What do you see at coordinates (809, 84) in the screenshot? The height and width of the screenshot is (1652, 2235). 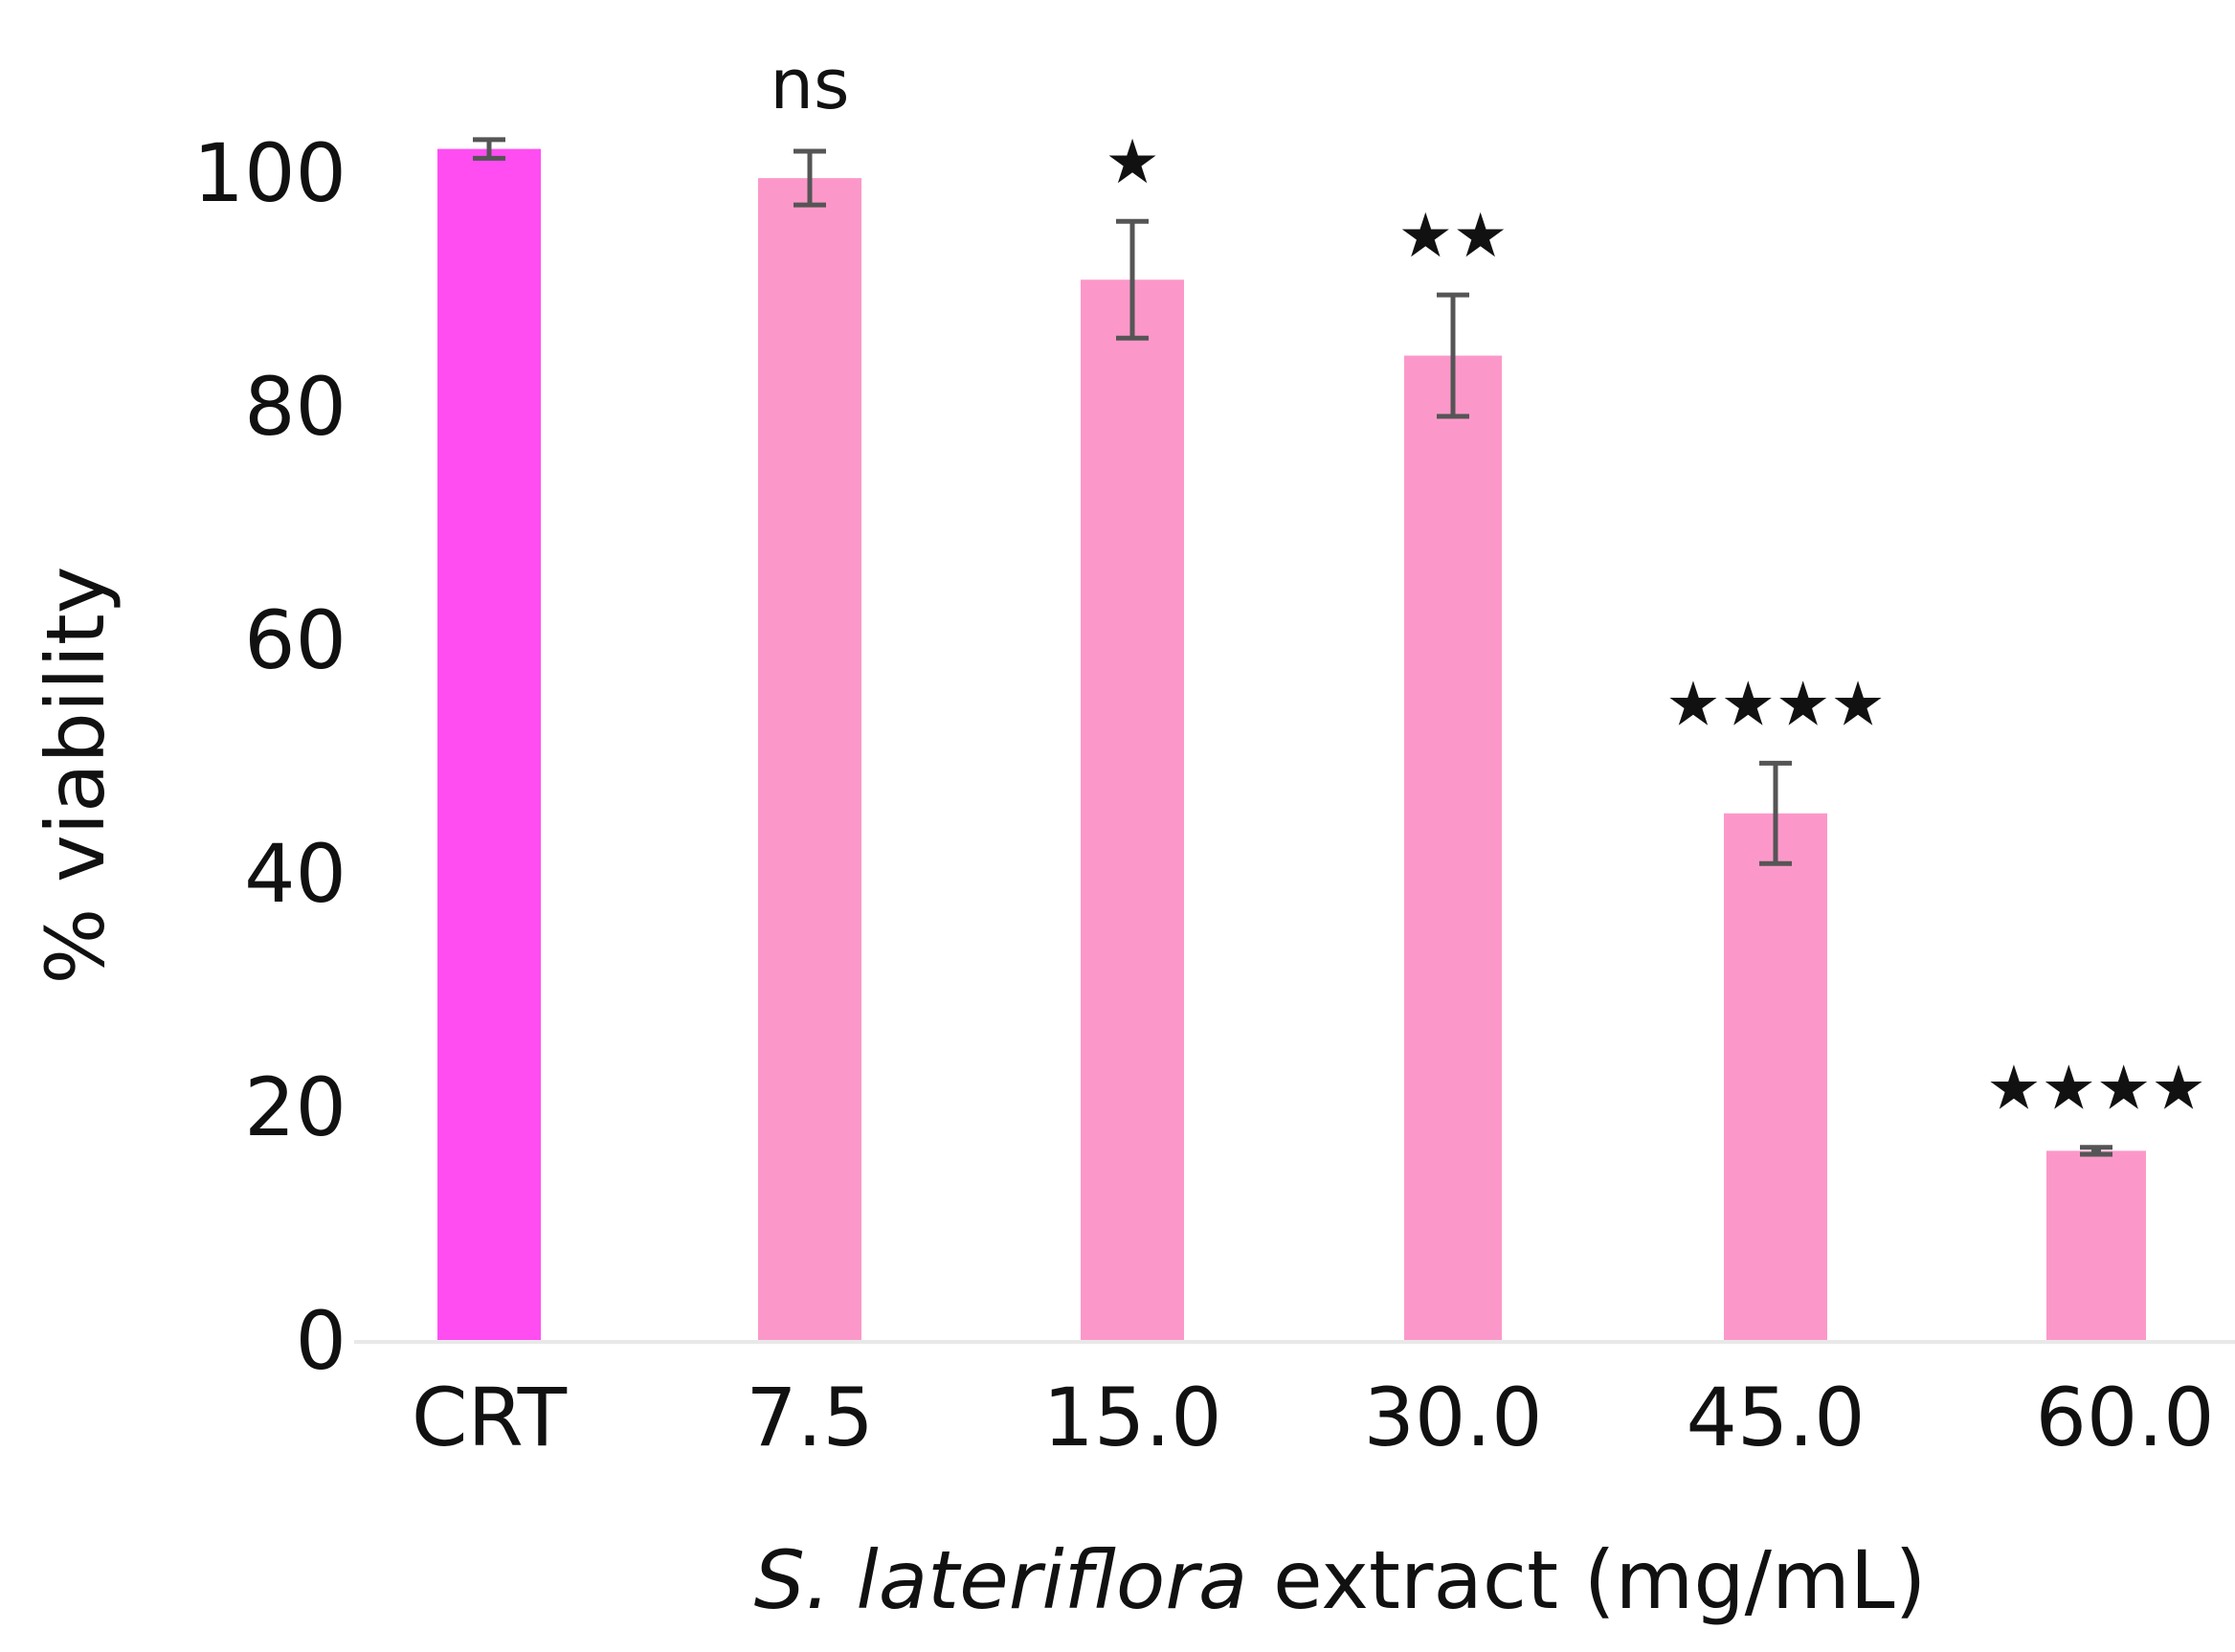 I see `significance-label-ns: ns` at bounding box center [809, 84].